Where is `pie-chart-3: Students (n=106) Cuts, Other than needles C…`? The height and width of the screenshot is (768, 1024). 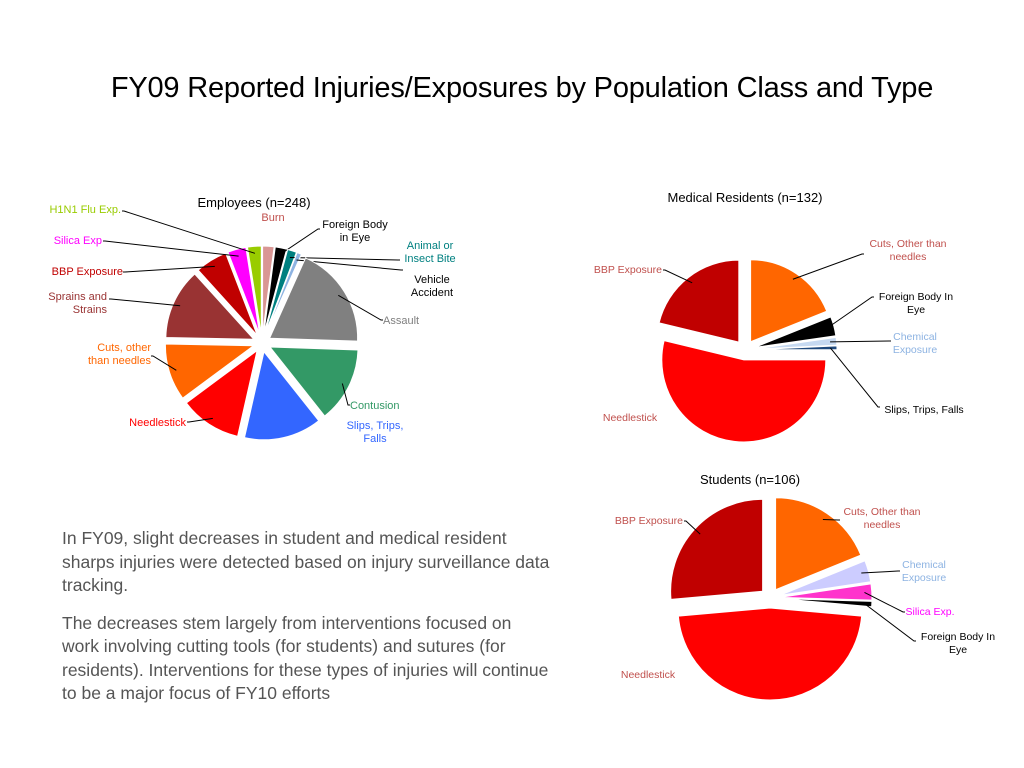
pie-chart-3: Students (n=106) Cuts, Other than needles C… is located at coordinates (805, 586).